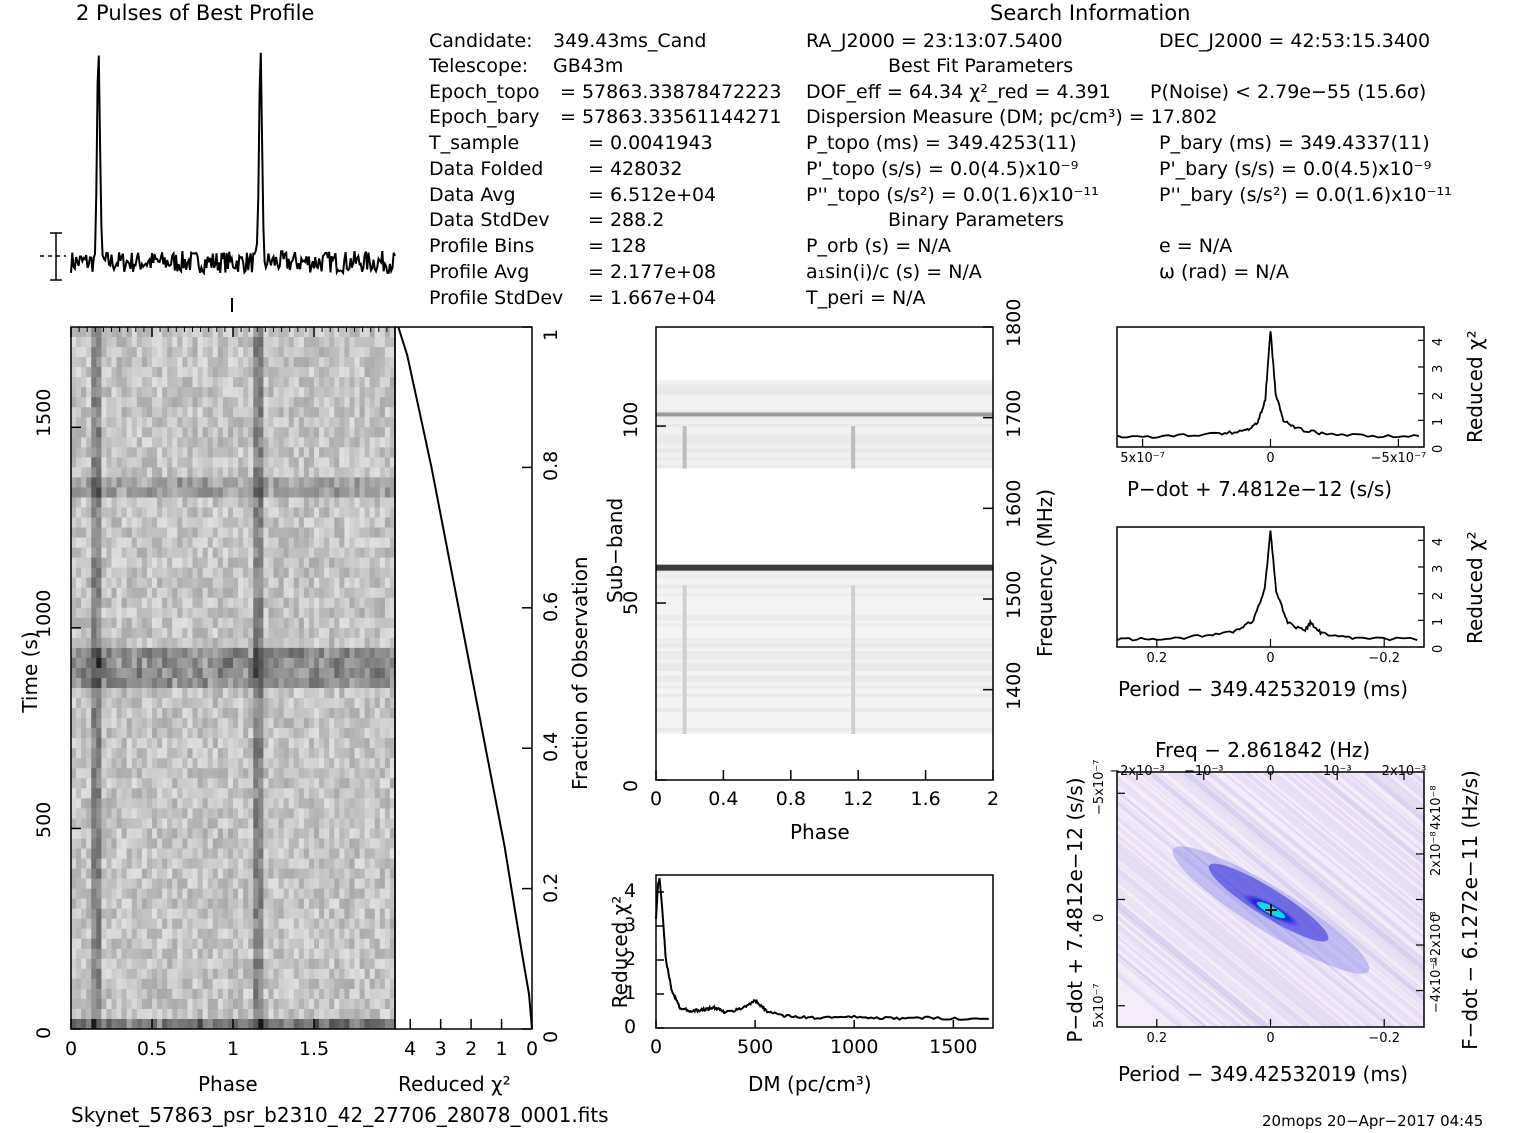 Image resolution: width=1517 pixels, height=1133 pixels. Describe the element at coordinates (580, 673) in the screenshot. I see `fraction-axis-label: Fraction of Observation` at that location.